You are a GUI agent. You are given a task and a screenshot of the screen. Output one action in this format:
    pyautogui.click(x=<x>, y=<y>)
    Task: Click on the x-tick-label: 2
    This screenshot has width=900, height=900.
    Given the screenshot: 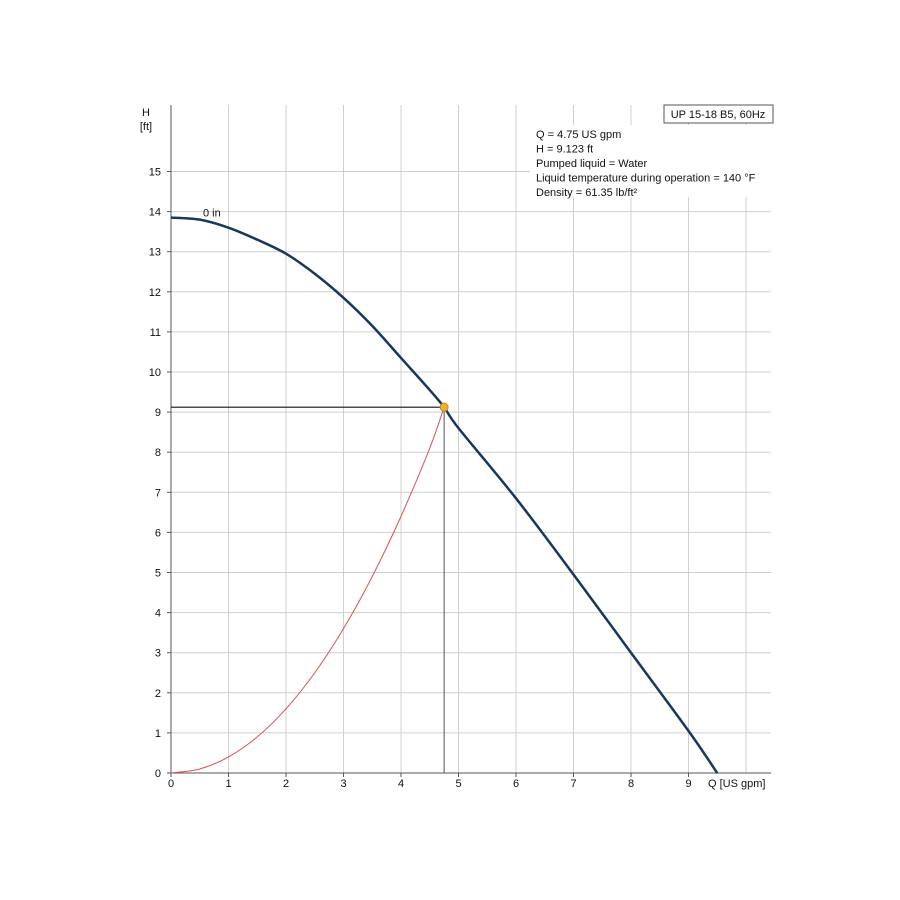 What is the action you would take?
    pyautogui.click(x=286, y=784)
    